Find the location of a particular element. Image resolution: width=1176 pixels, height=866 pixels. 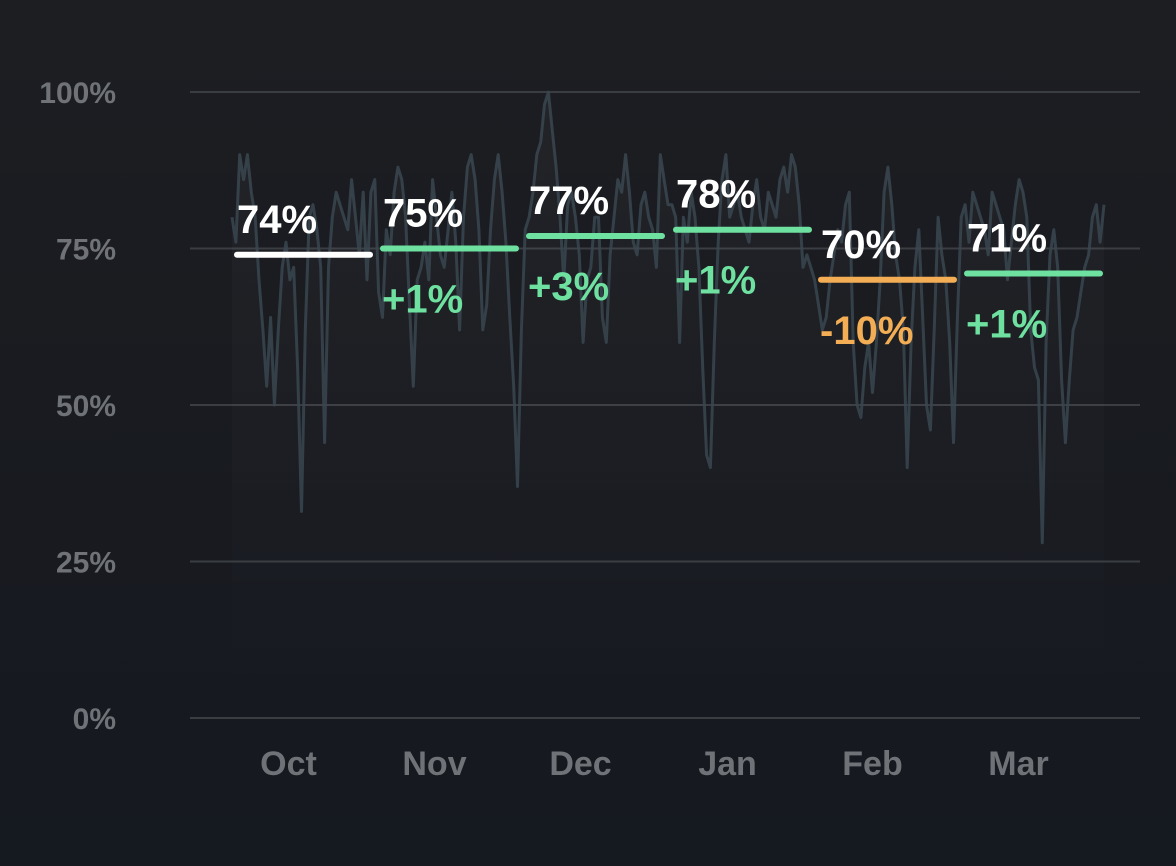

y-tick-label: 100% is located at coordinates (77, 93).